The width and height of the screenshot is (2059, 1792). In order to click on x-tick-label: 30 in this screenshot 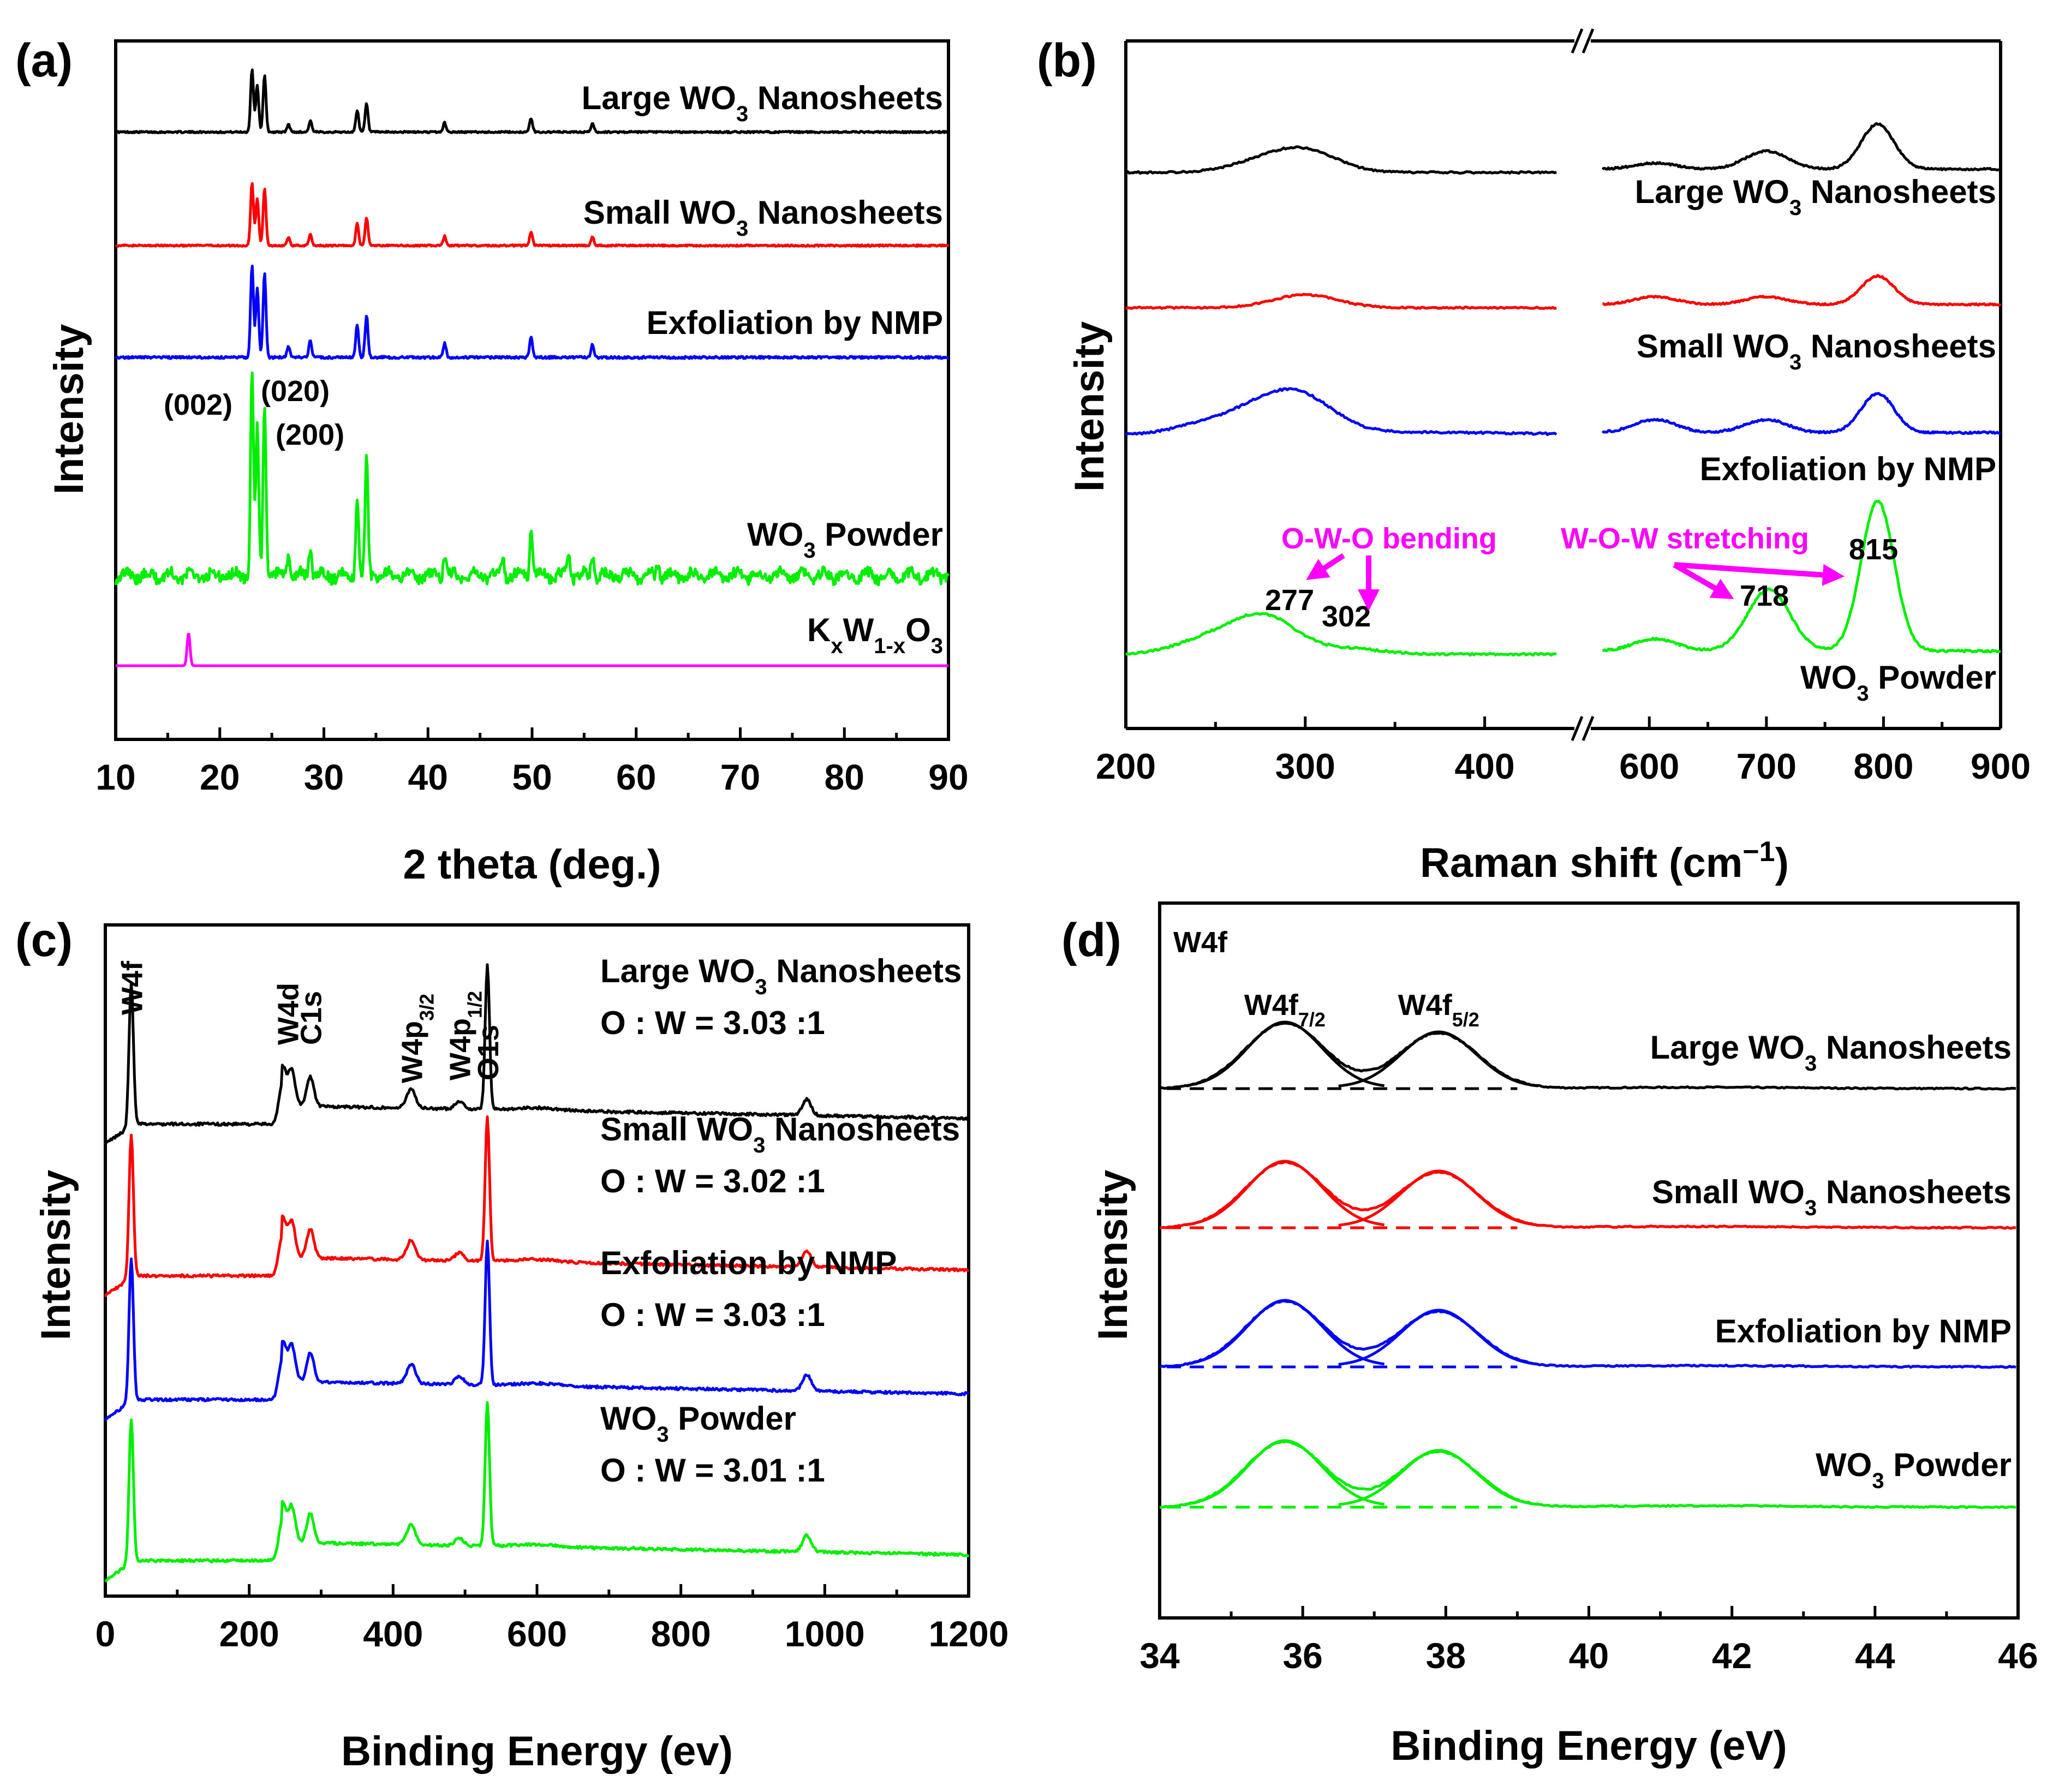, I will do `click(324, 777)`.